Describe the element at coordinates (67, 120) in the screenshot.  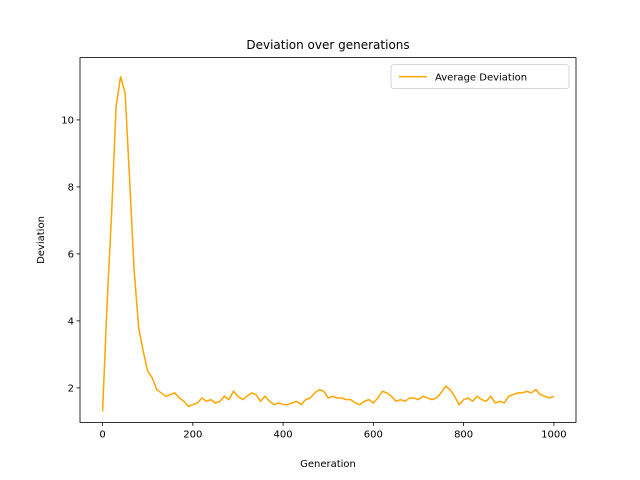
I see `y-tick-label: 10` at that location.